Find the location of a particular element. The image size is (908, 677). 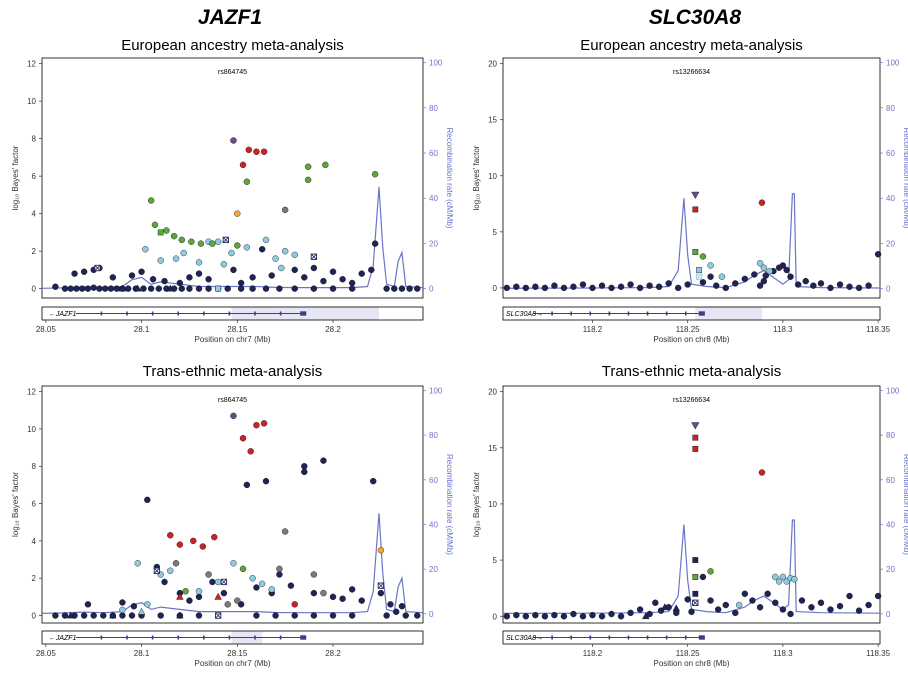

y-tick-label: 12 is located at coordinates (31, 64).